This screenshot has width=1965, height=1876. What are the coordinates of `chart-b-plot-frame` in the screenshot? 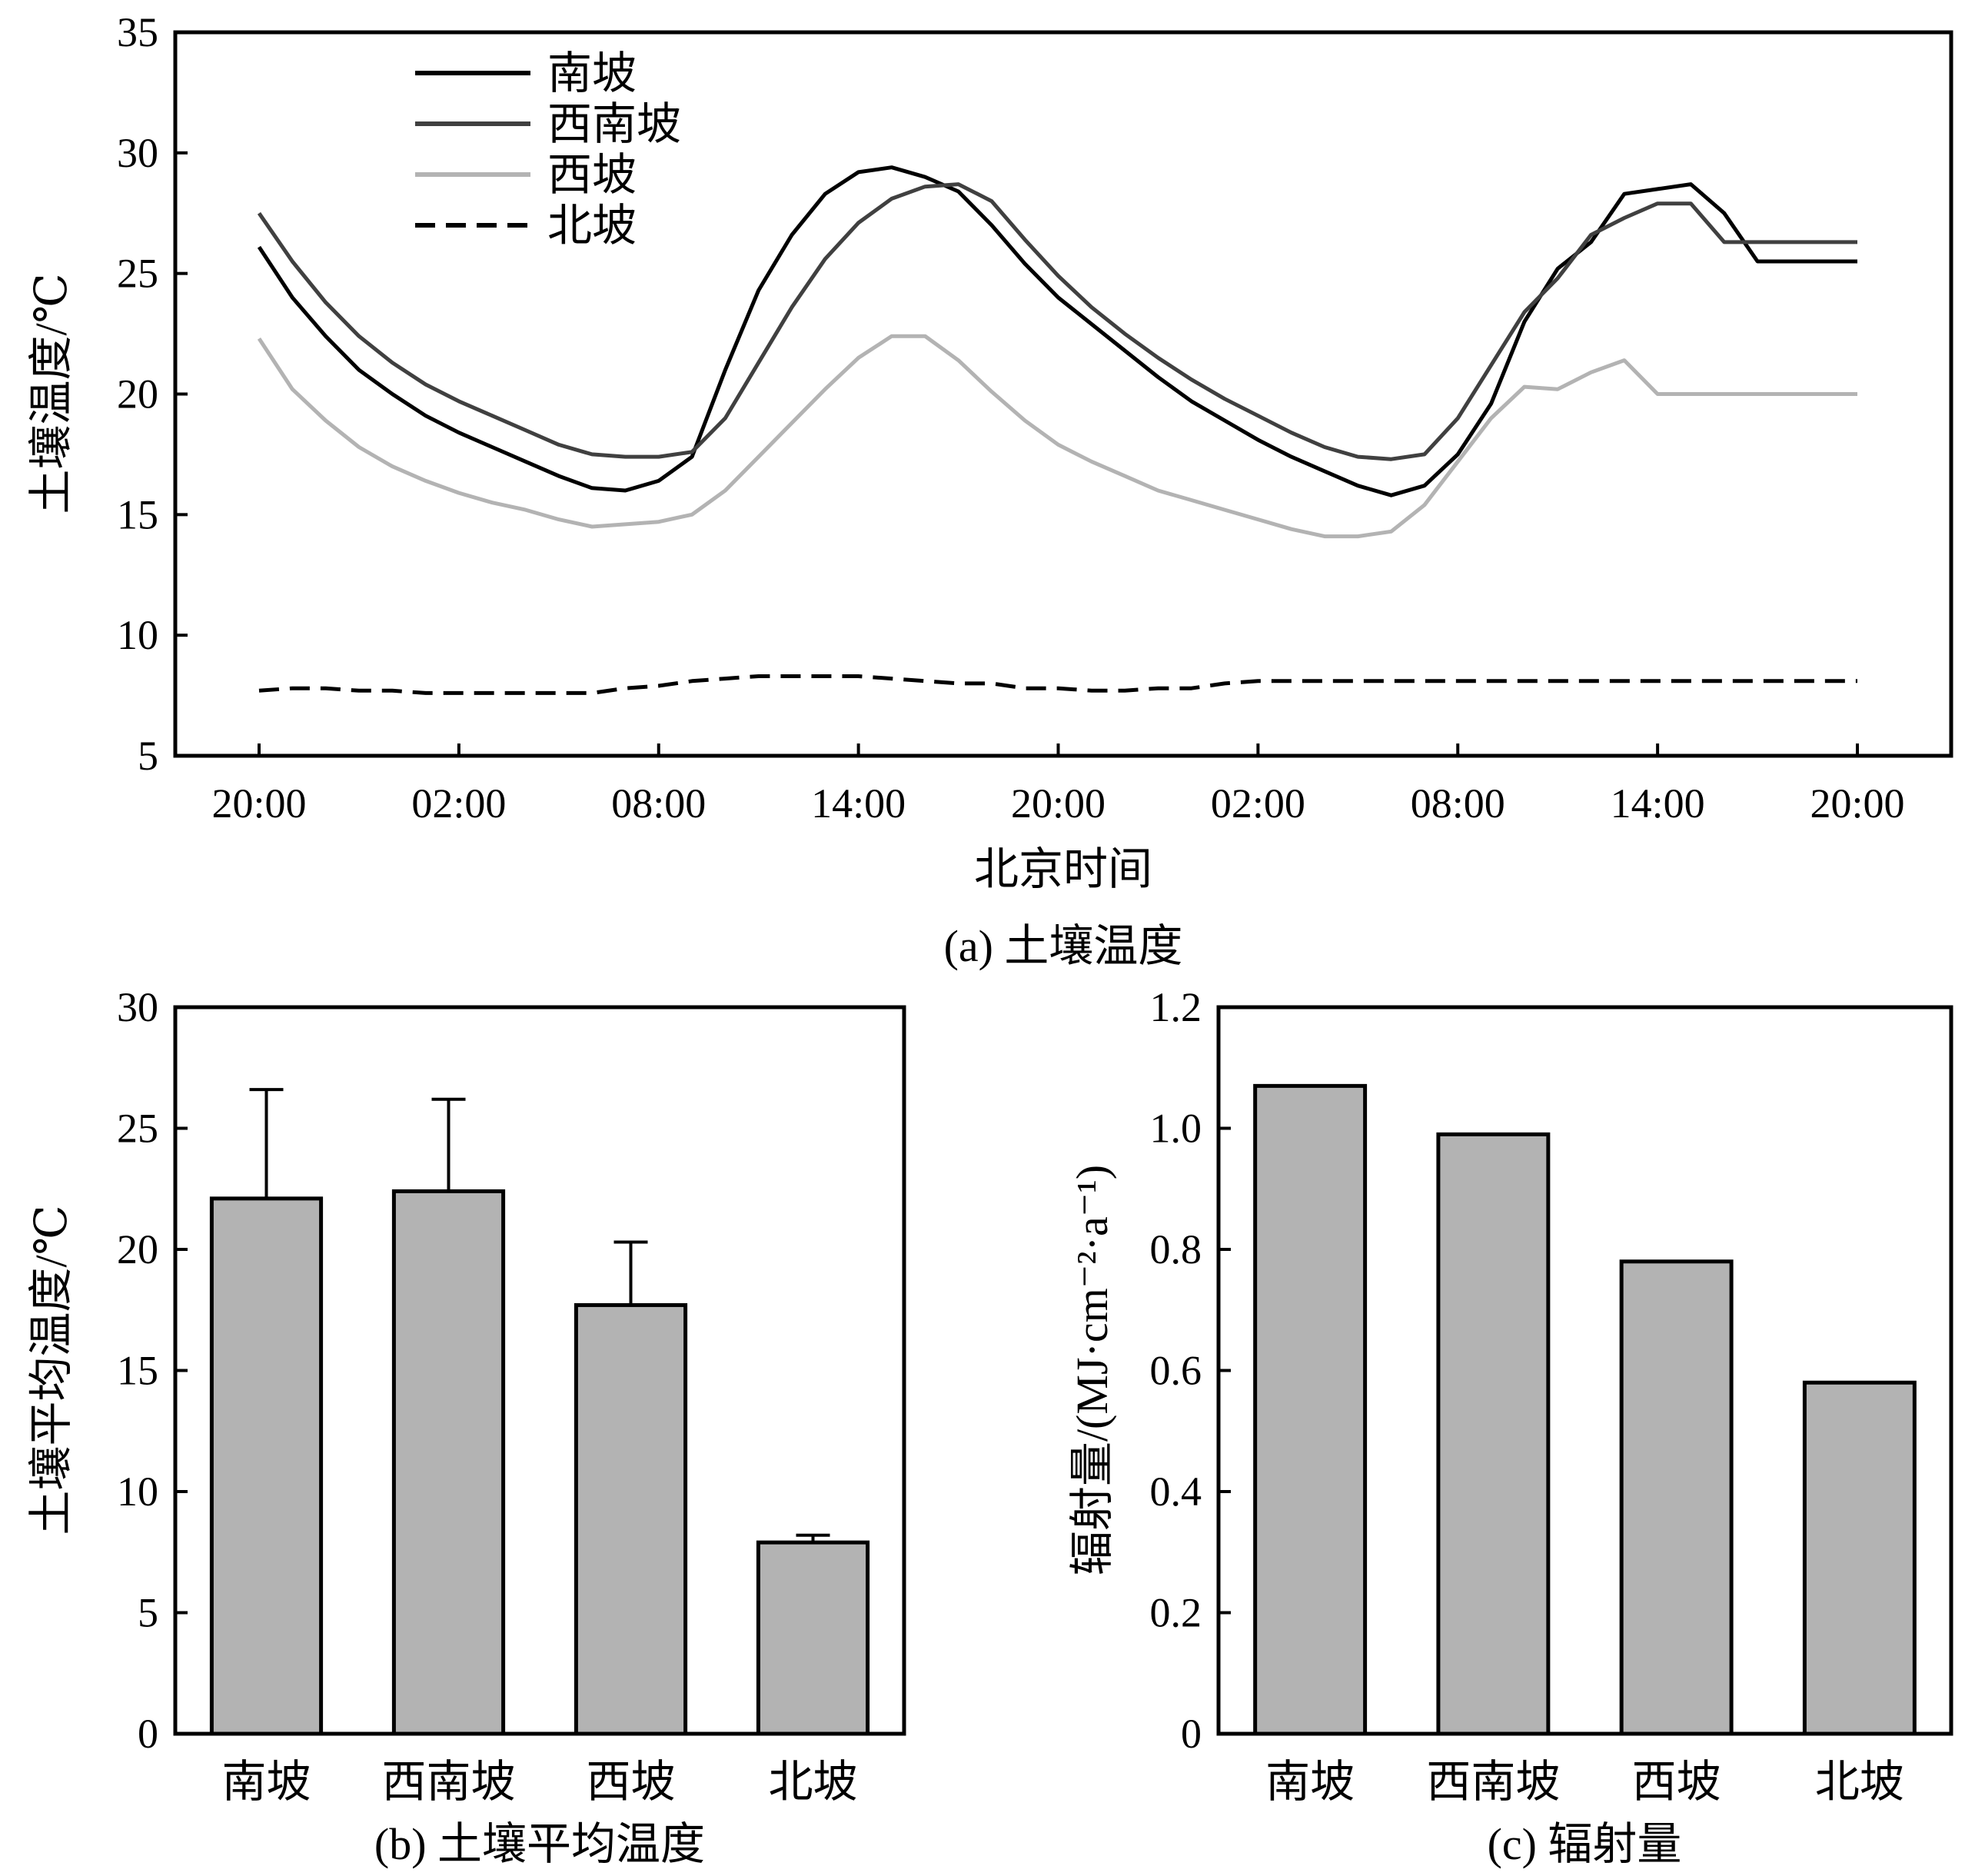 It's located at (539, 1370).